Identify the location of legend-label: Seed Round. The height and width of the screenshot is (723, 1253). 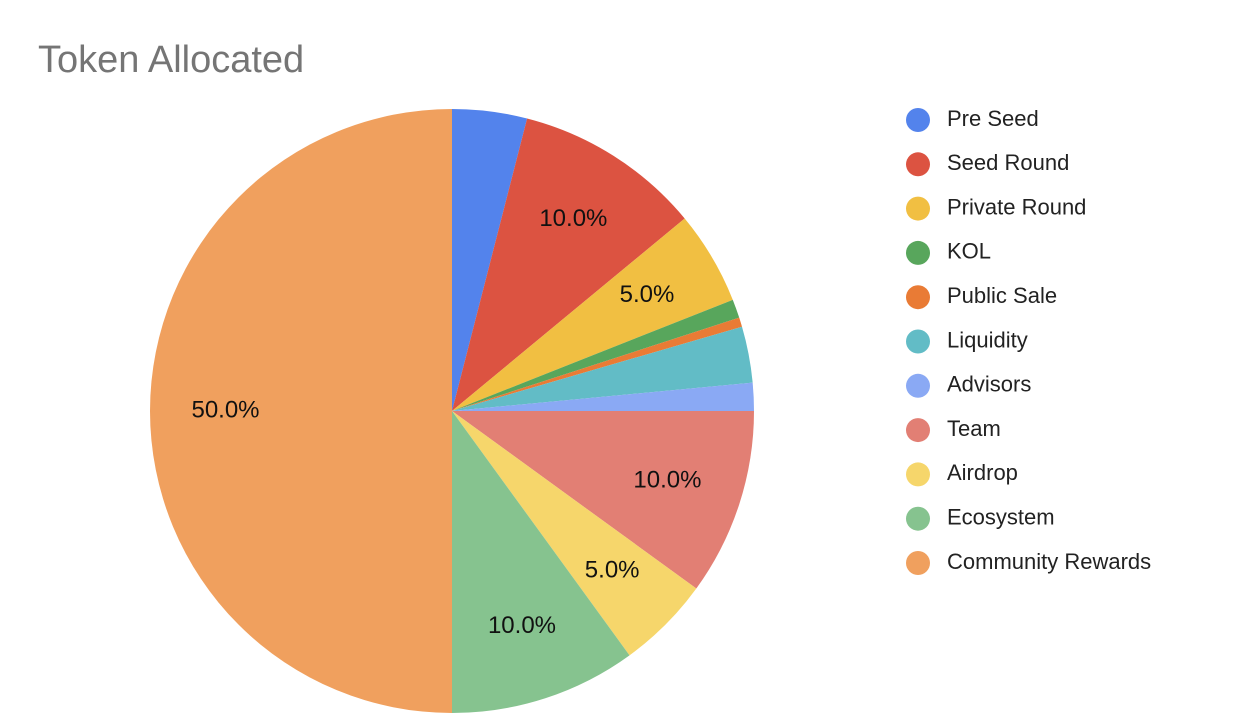
(1008, 162).